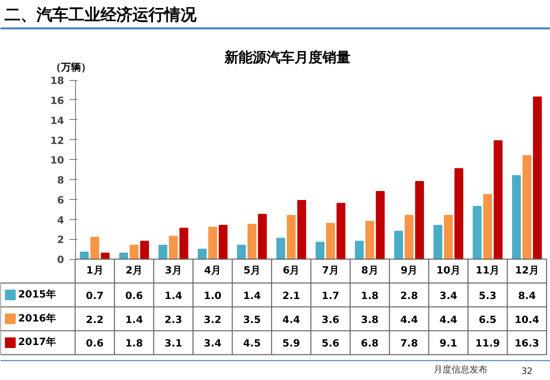  I want to click on text: 32, so click(527, 372).